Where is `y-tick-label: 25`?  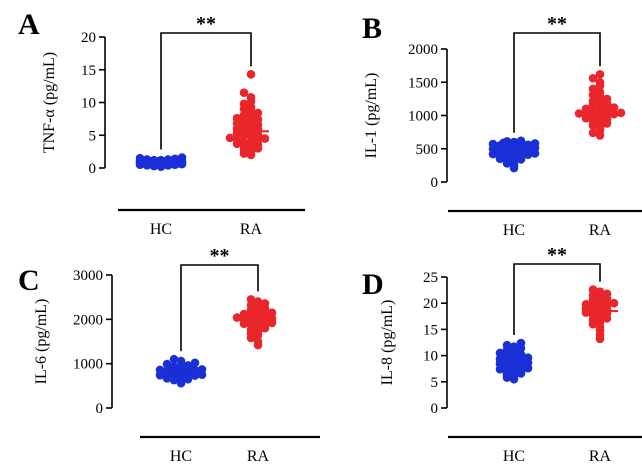
y-tick-label: 25 is located at coordinates (430, 278).